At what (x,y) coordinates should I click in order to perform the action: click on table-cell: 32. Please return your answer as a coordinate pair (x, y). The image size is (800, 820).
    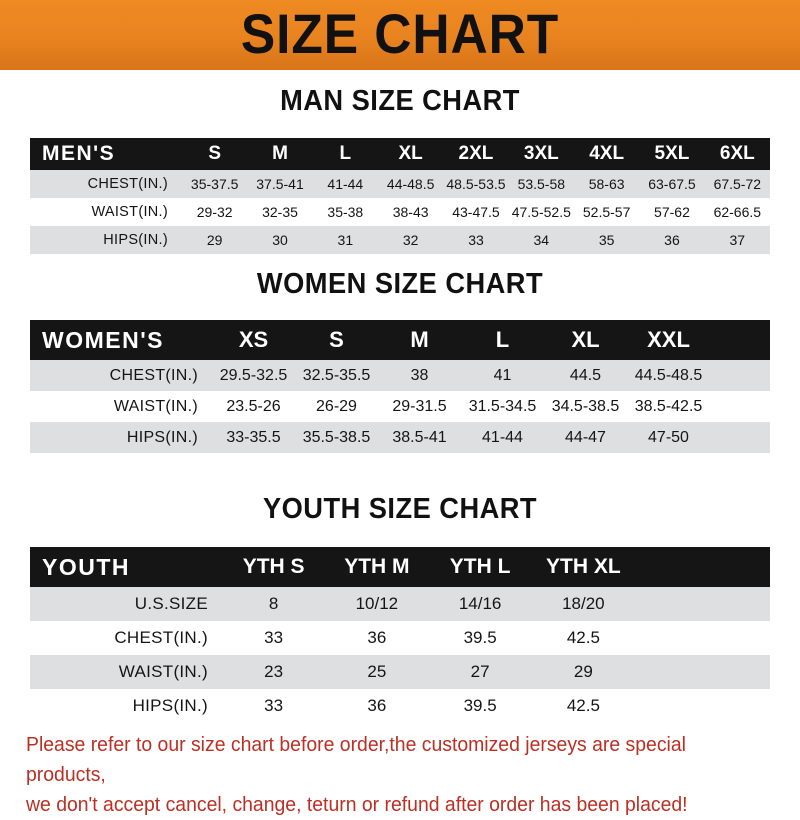
    Looking at the image, I should click on (410, 240).